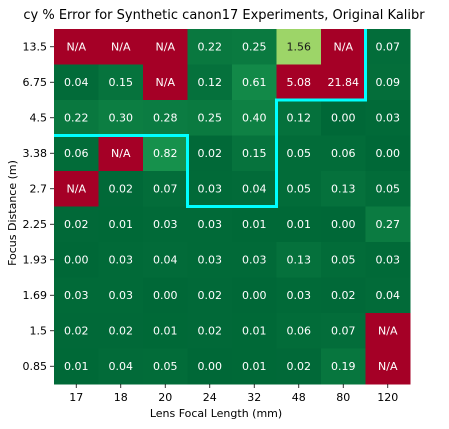  I want to click on y-tick-label: 4.5, so click(39, 117).